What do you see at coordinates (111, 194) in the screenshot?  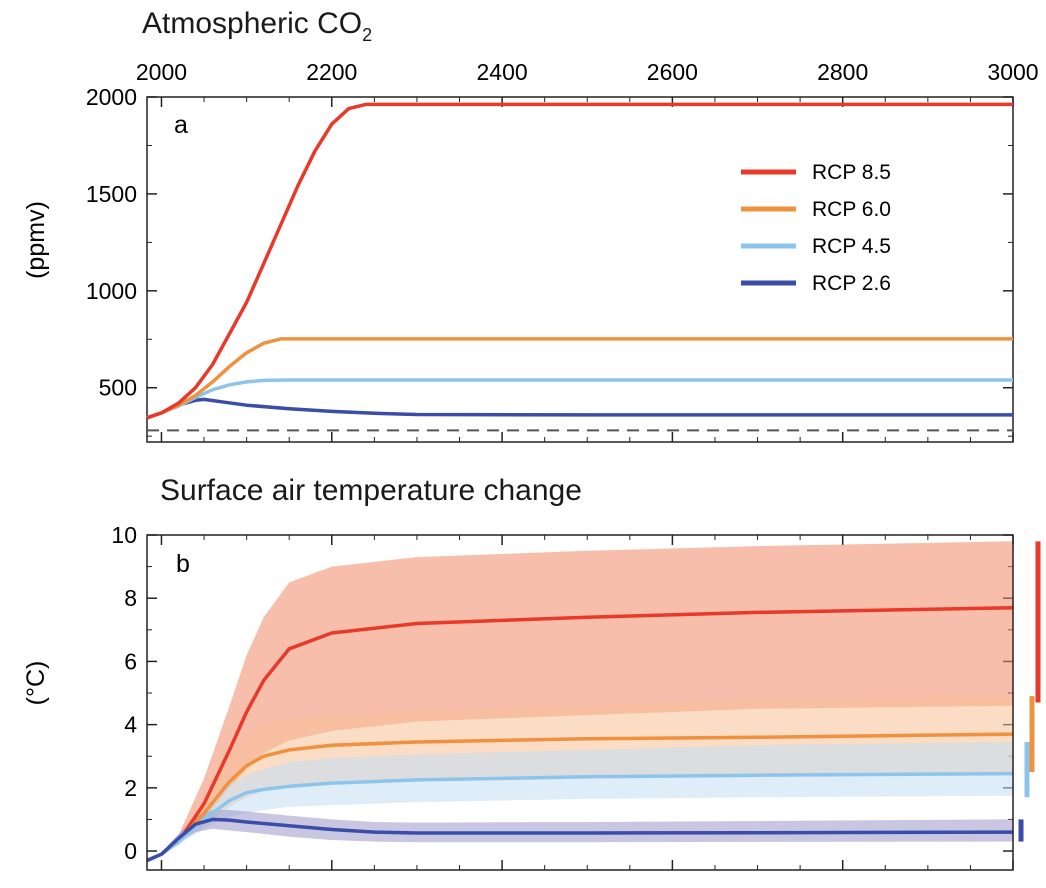 I see `panel-a-y-tick-label: 1500` at bounding box center [111, 194].